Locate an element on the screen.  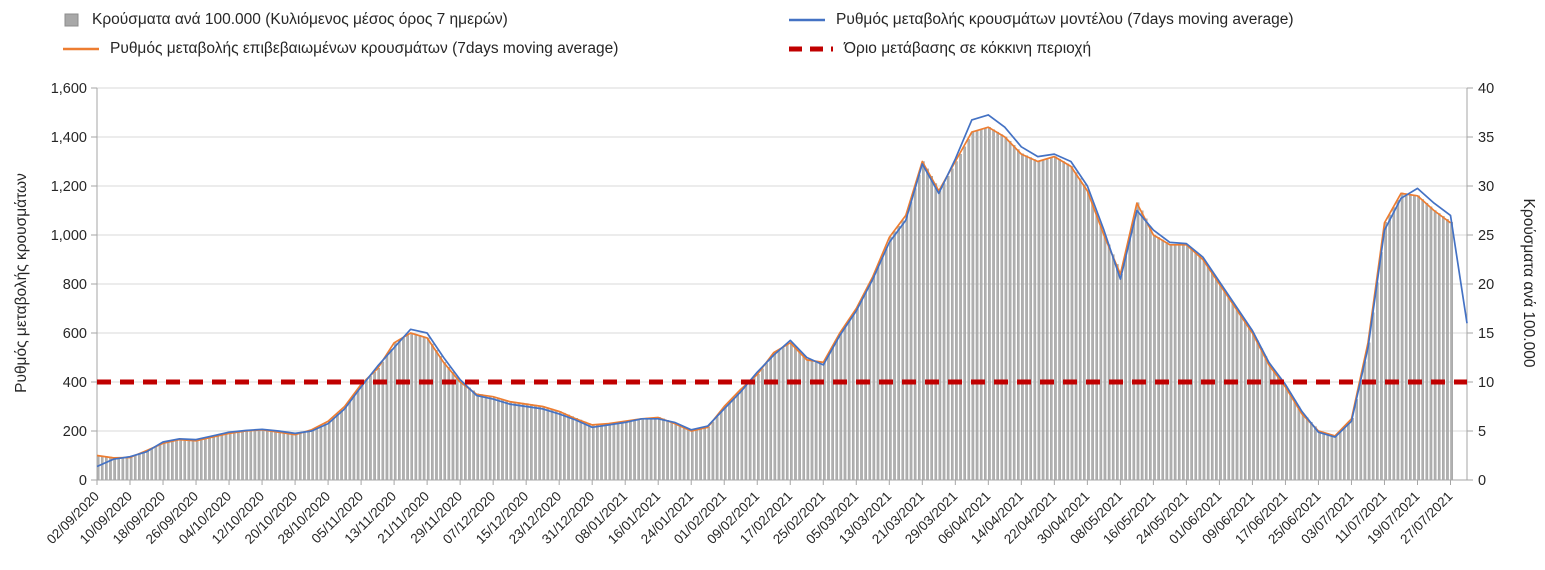
left-axis-tick-label: 400 is located at coordinates (75, 383).